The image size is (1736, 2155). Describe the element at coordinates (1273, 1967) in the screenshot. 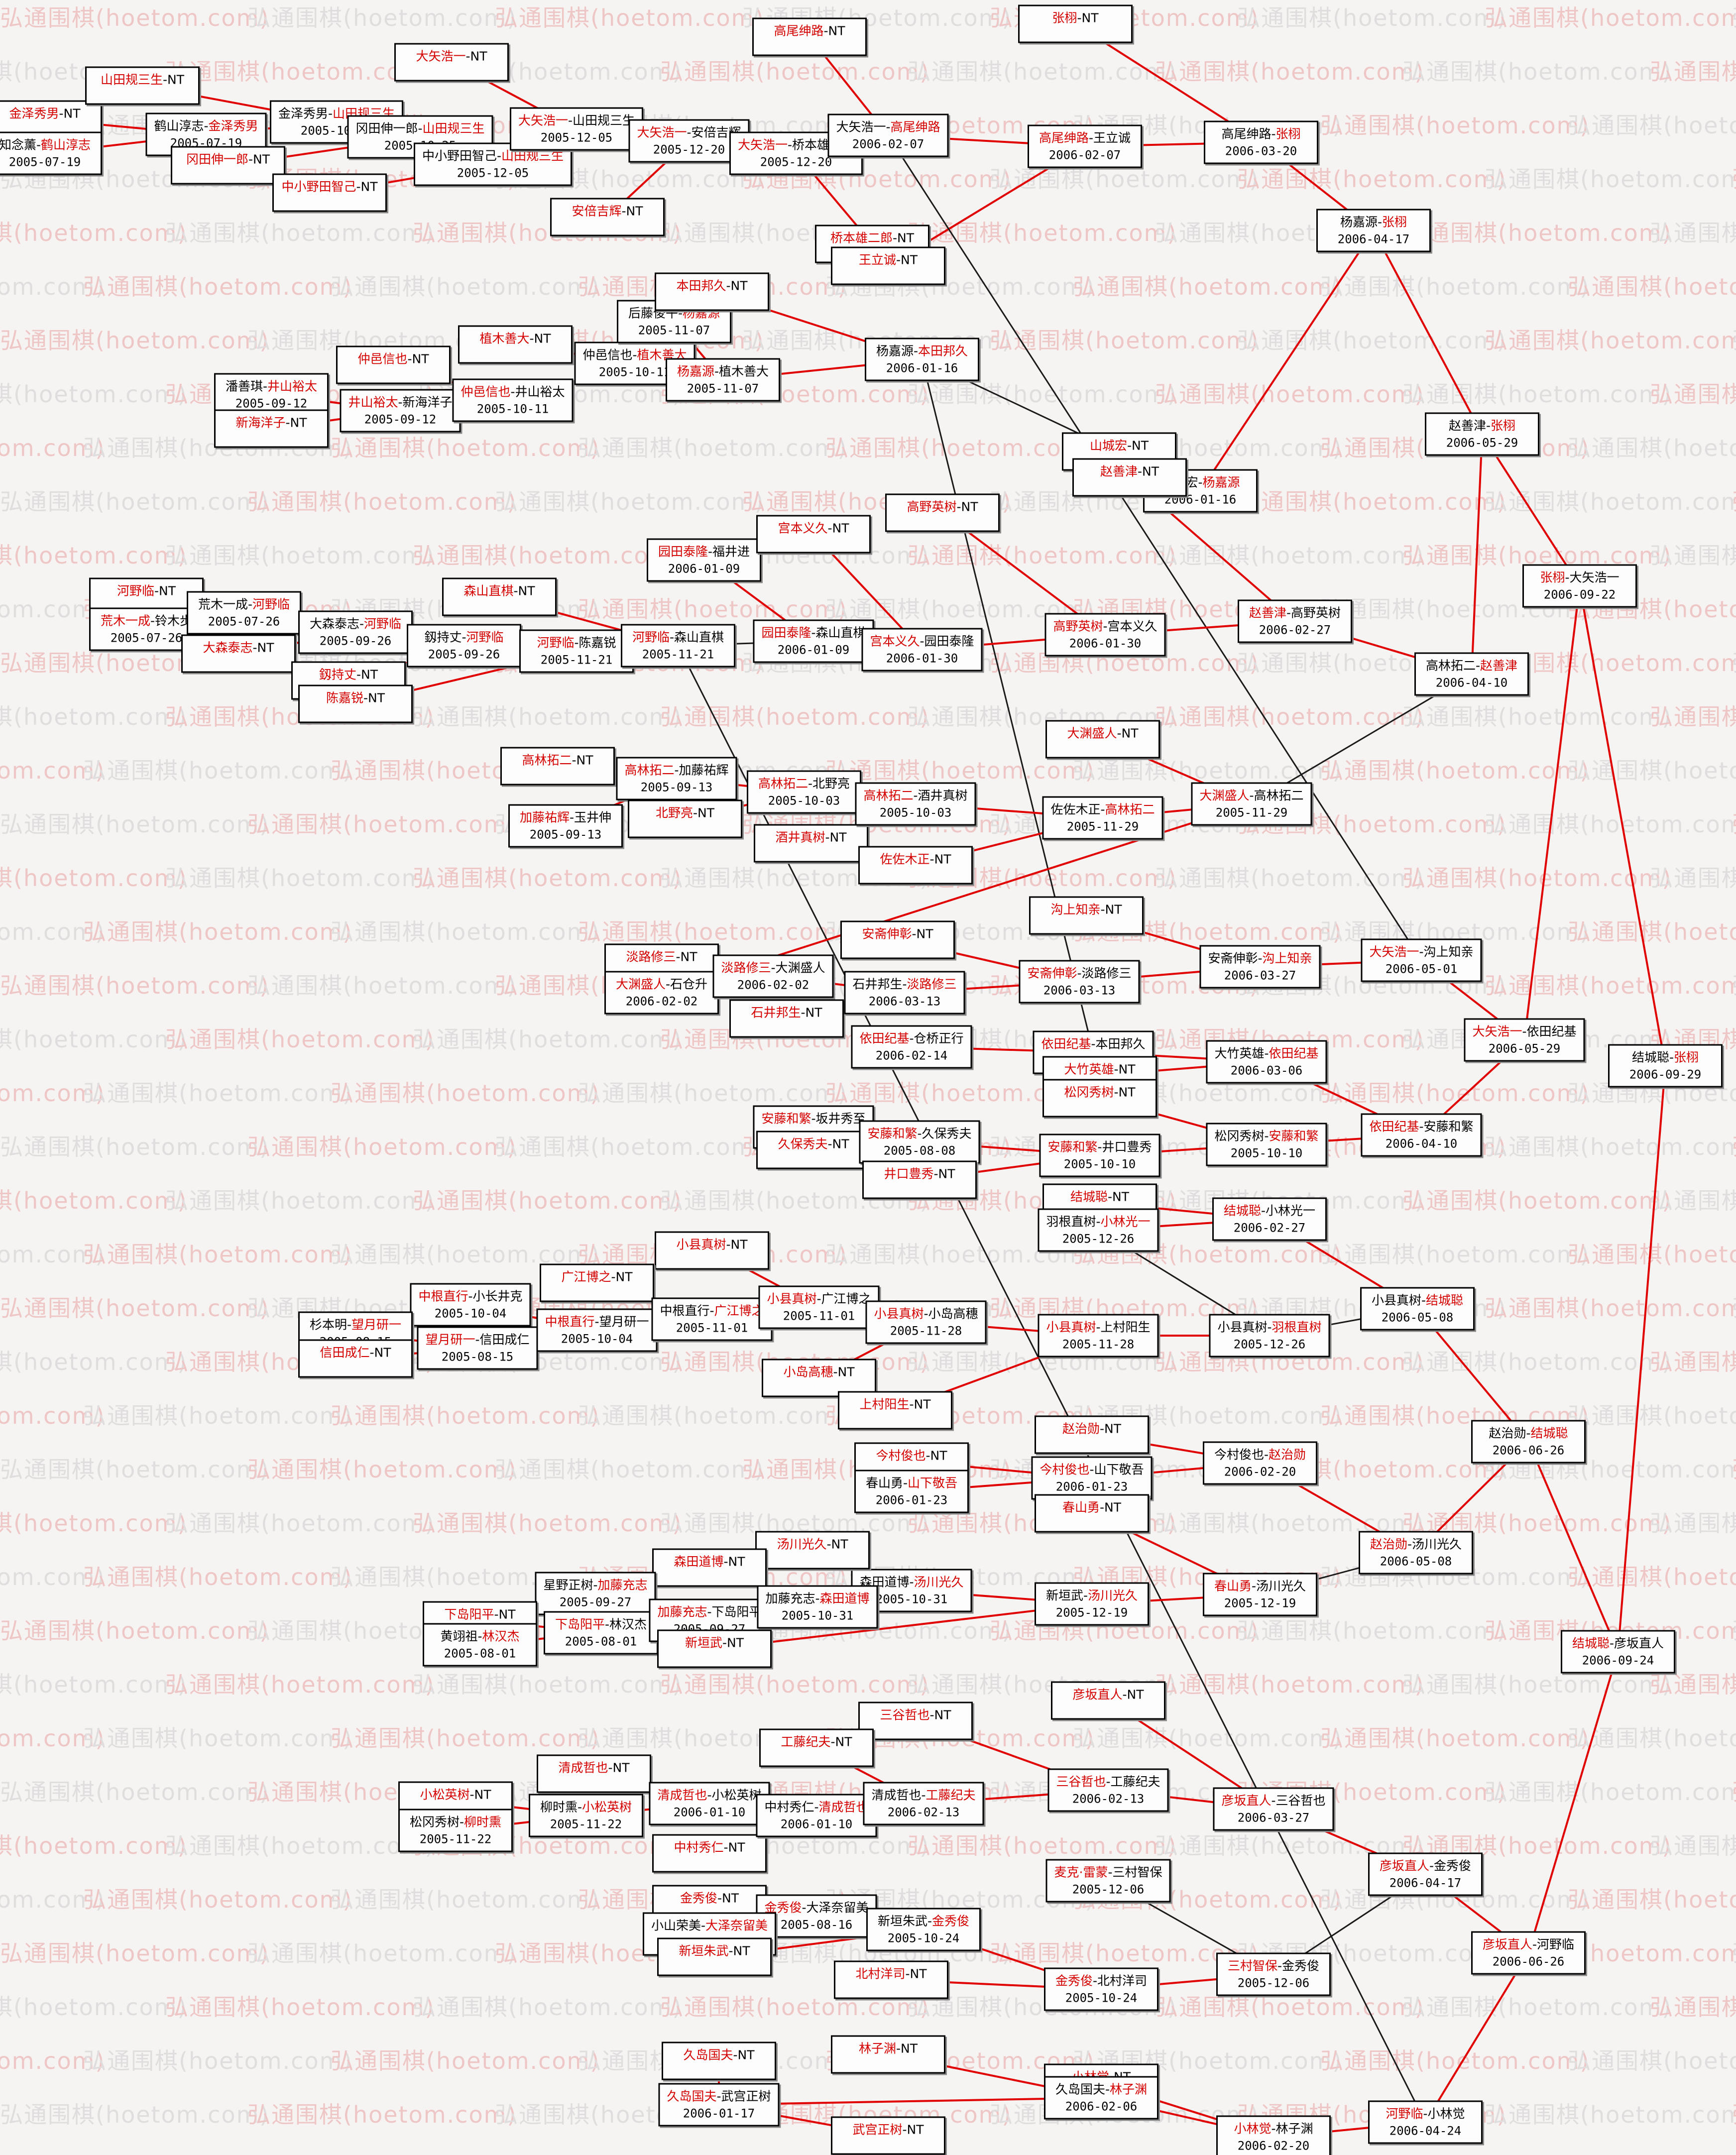

I see `match-players: 三村智保-金秀俊` at that location.